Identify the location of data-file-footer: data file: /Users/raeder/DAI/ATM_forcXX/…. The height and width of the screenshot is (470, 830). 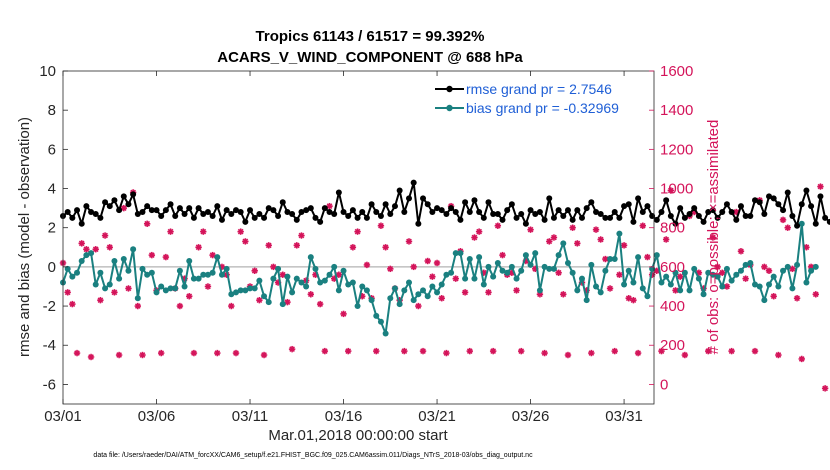
(313, 455).